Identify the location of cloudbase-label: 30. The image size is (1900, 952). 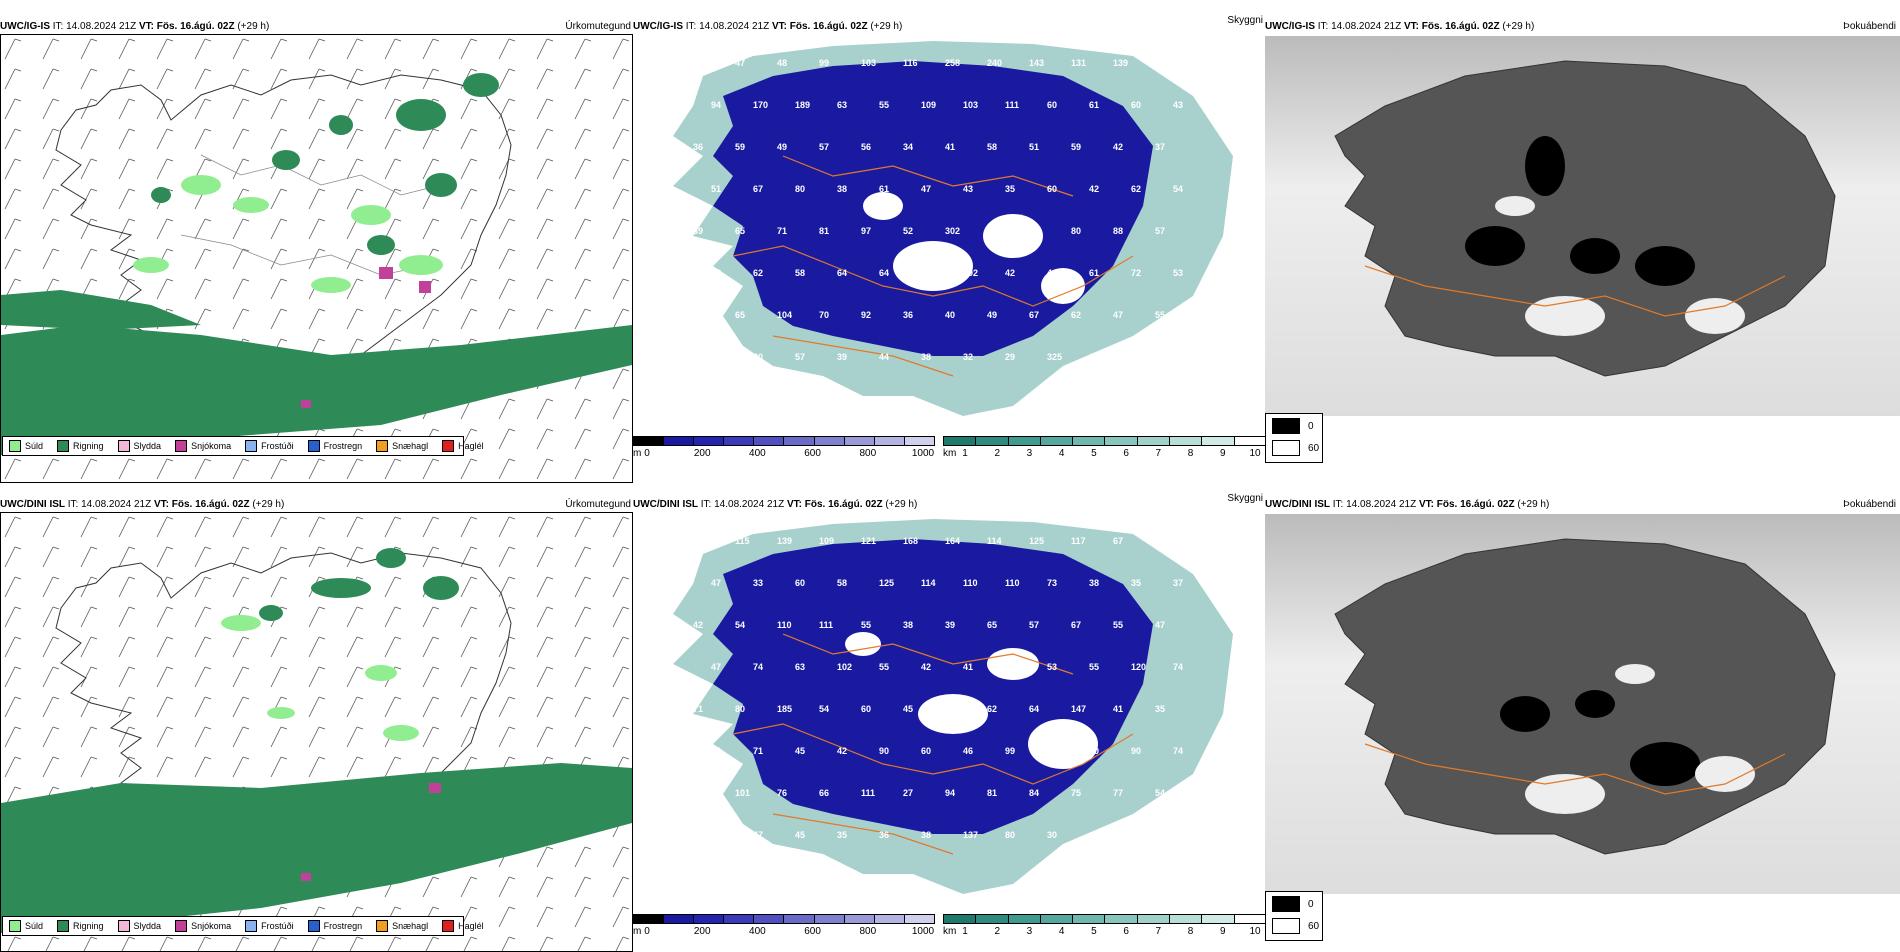
(1094, 751).